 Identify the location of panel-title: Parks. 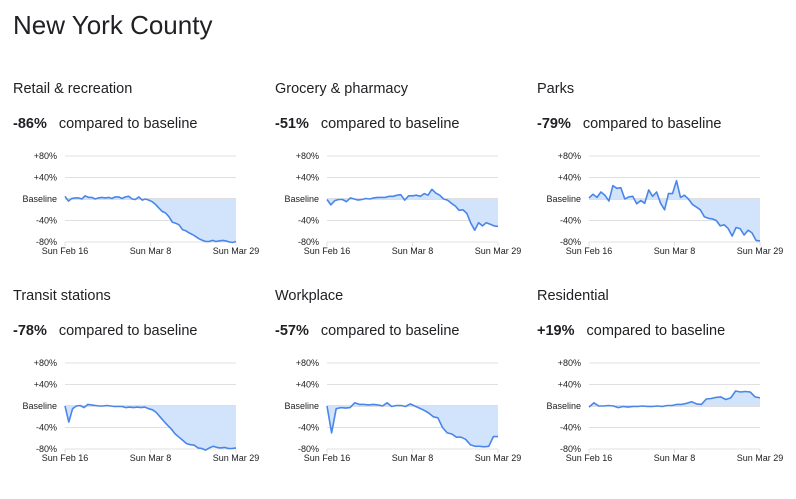
(556, 89).